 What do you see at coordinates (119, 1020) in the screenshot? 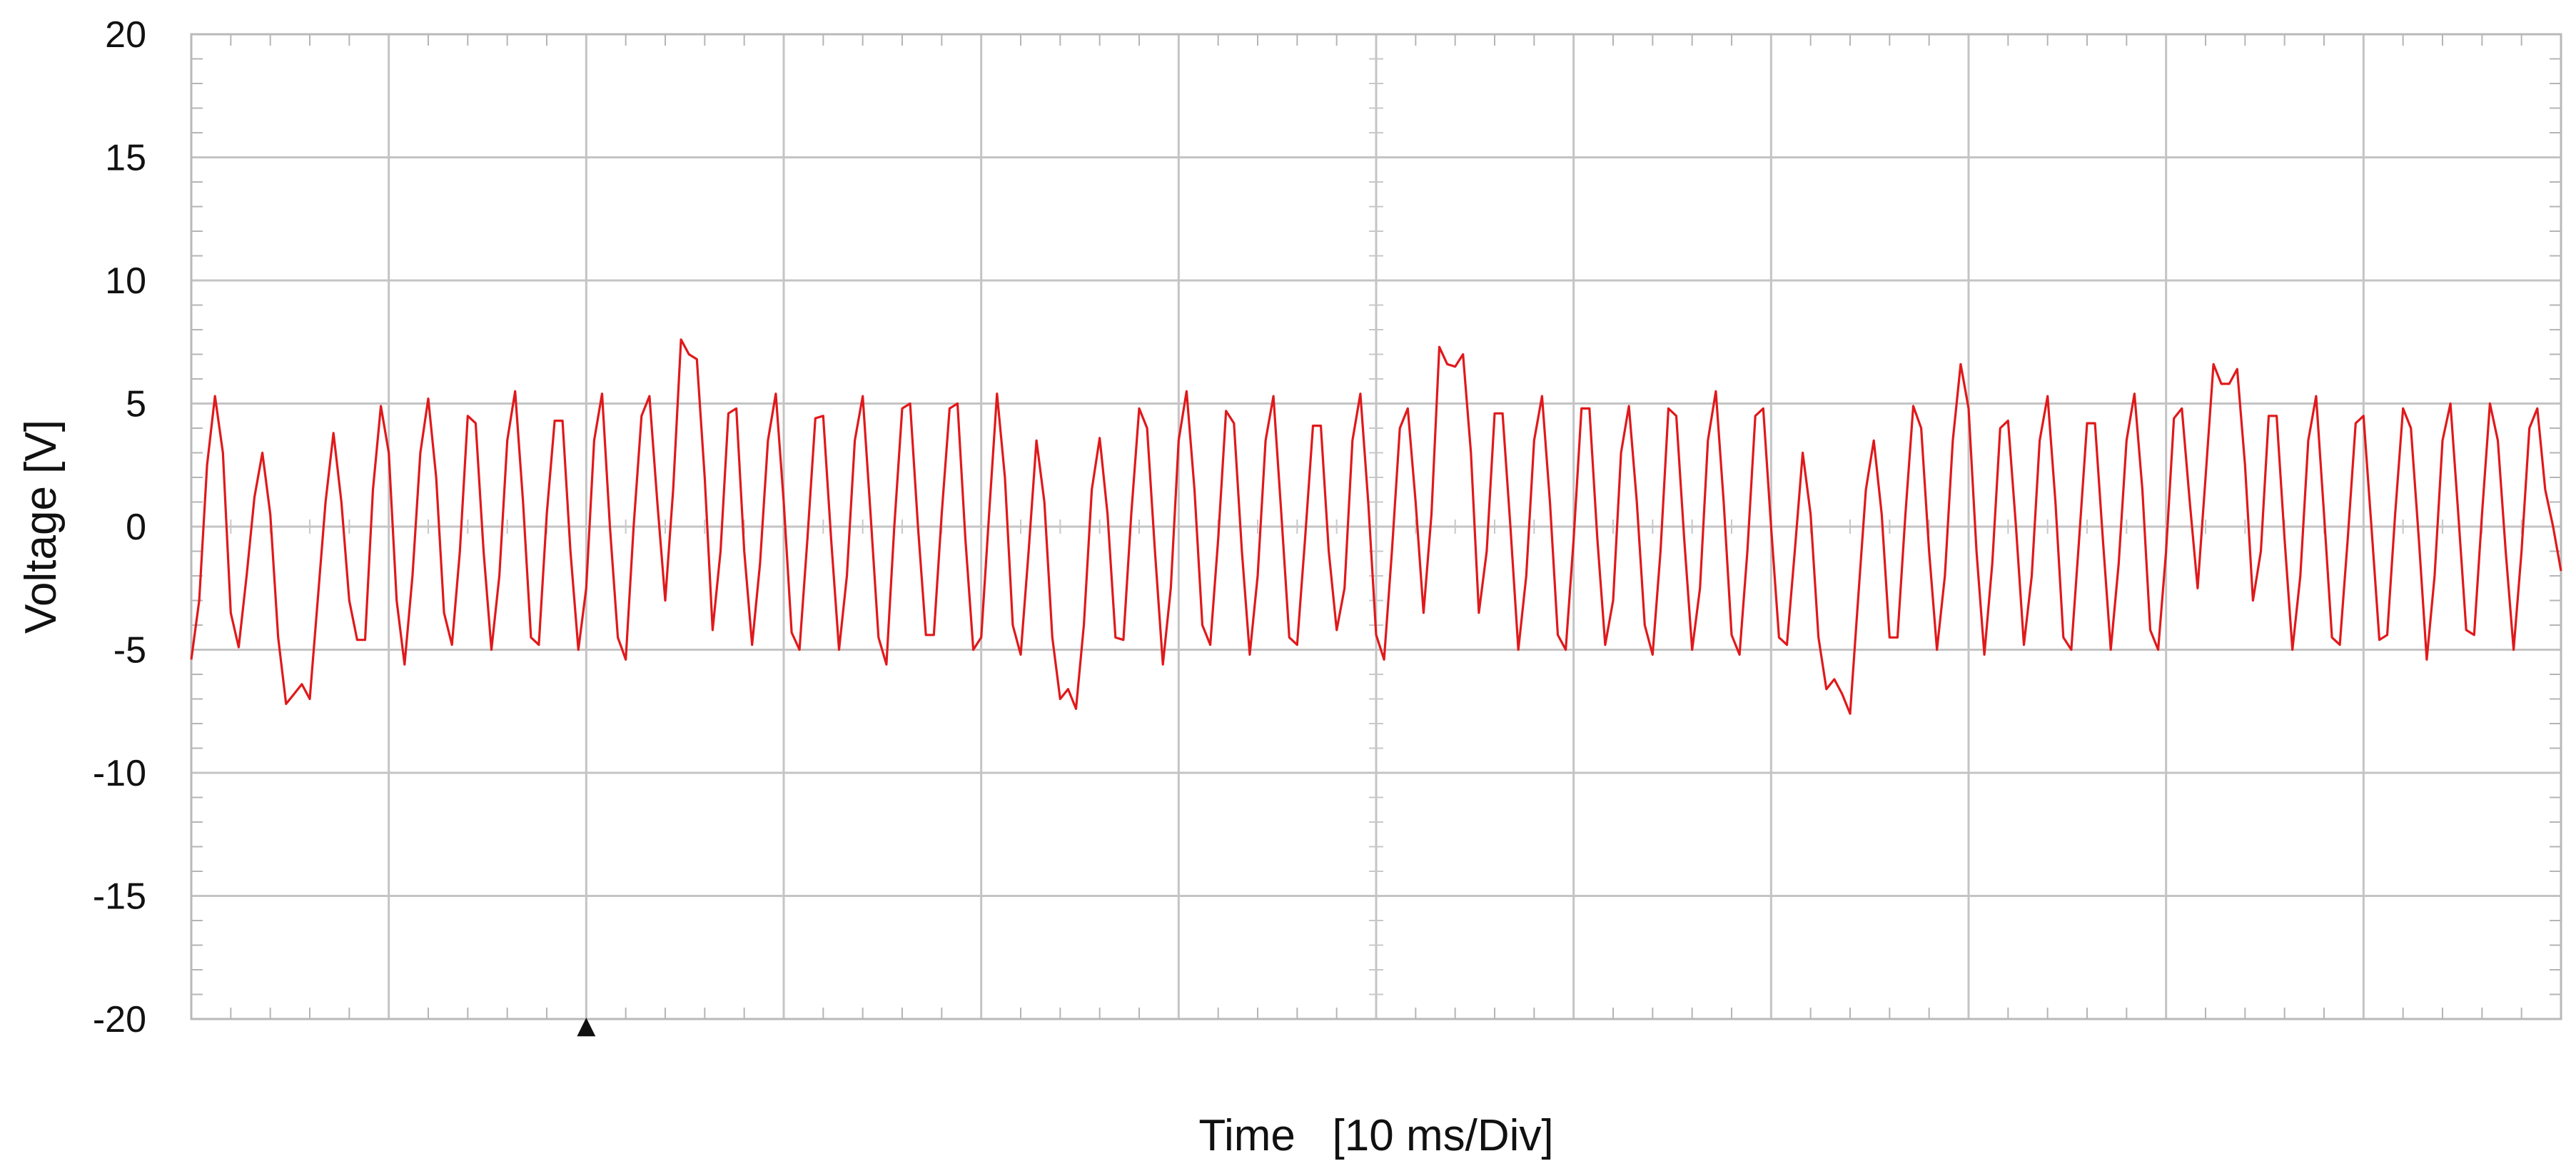
I see `y-tick-label: -20` at bounding box center [119, 1020].